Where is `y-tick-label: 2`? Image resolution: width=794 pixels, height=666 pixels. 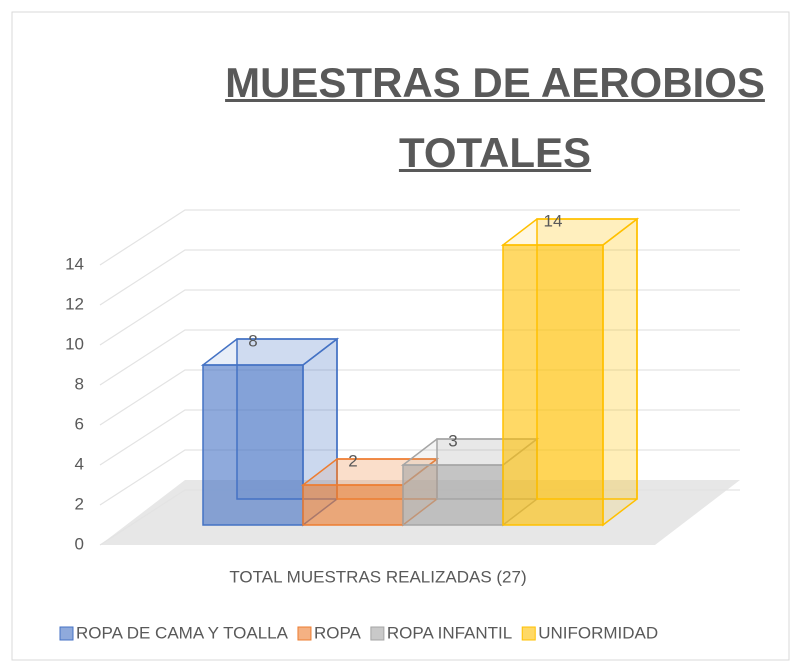 y-tick-label: 2 is located at coordinates (79, 503).